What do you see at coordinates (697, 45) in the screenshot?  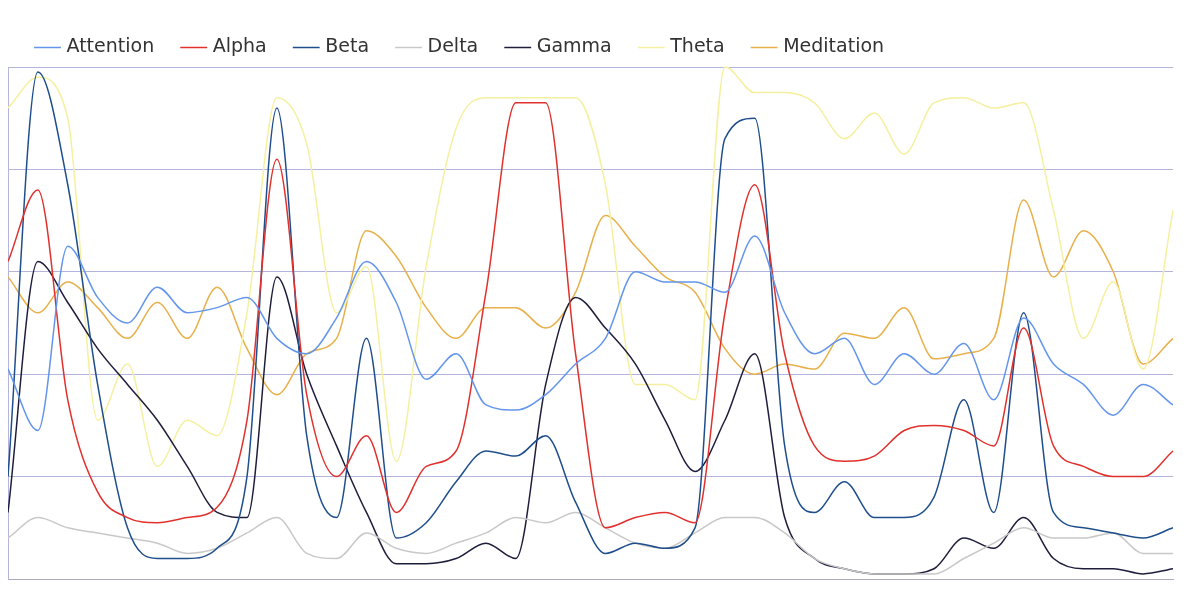 I see `legend-label: Theta` at bounding box center [697, 45].